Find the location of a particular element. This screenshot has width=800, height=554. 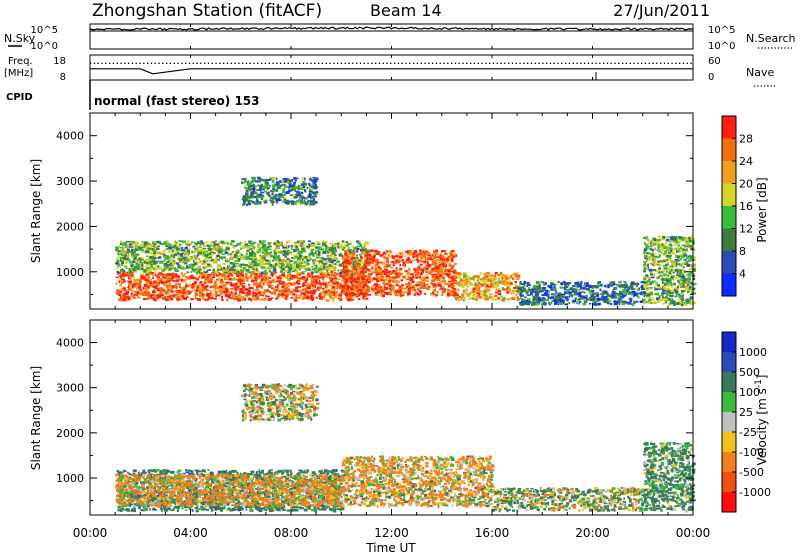

nsearch-tick-bottom: 10^0 is located at coordinates (721, 46).